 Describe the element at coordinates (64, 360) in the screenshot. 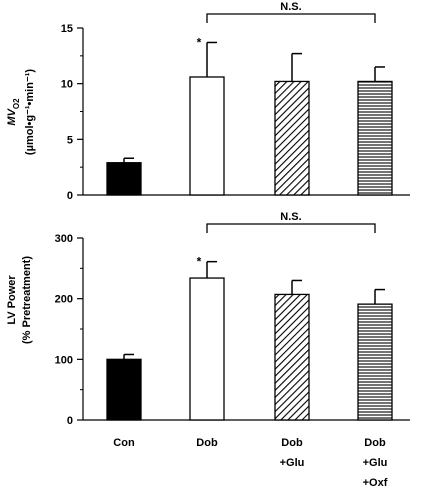

I see `y-tick-label: 100` at that location.